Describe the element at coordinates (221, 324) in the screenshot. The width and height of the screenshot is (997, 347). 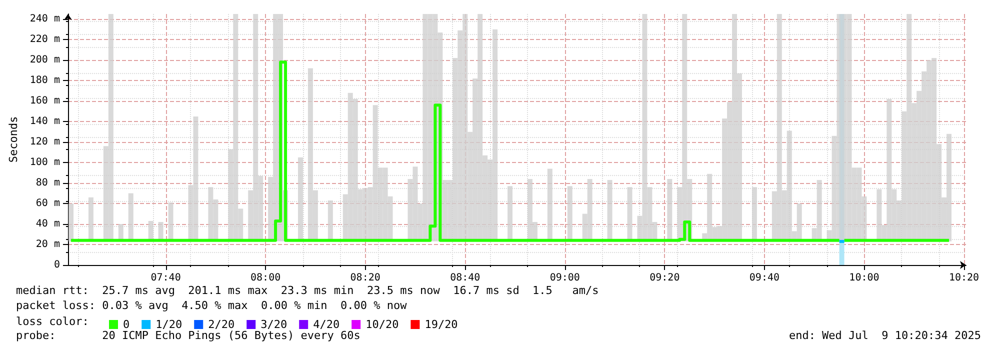
I see `legend-label: 2/20` at that location.